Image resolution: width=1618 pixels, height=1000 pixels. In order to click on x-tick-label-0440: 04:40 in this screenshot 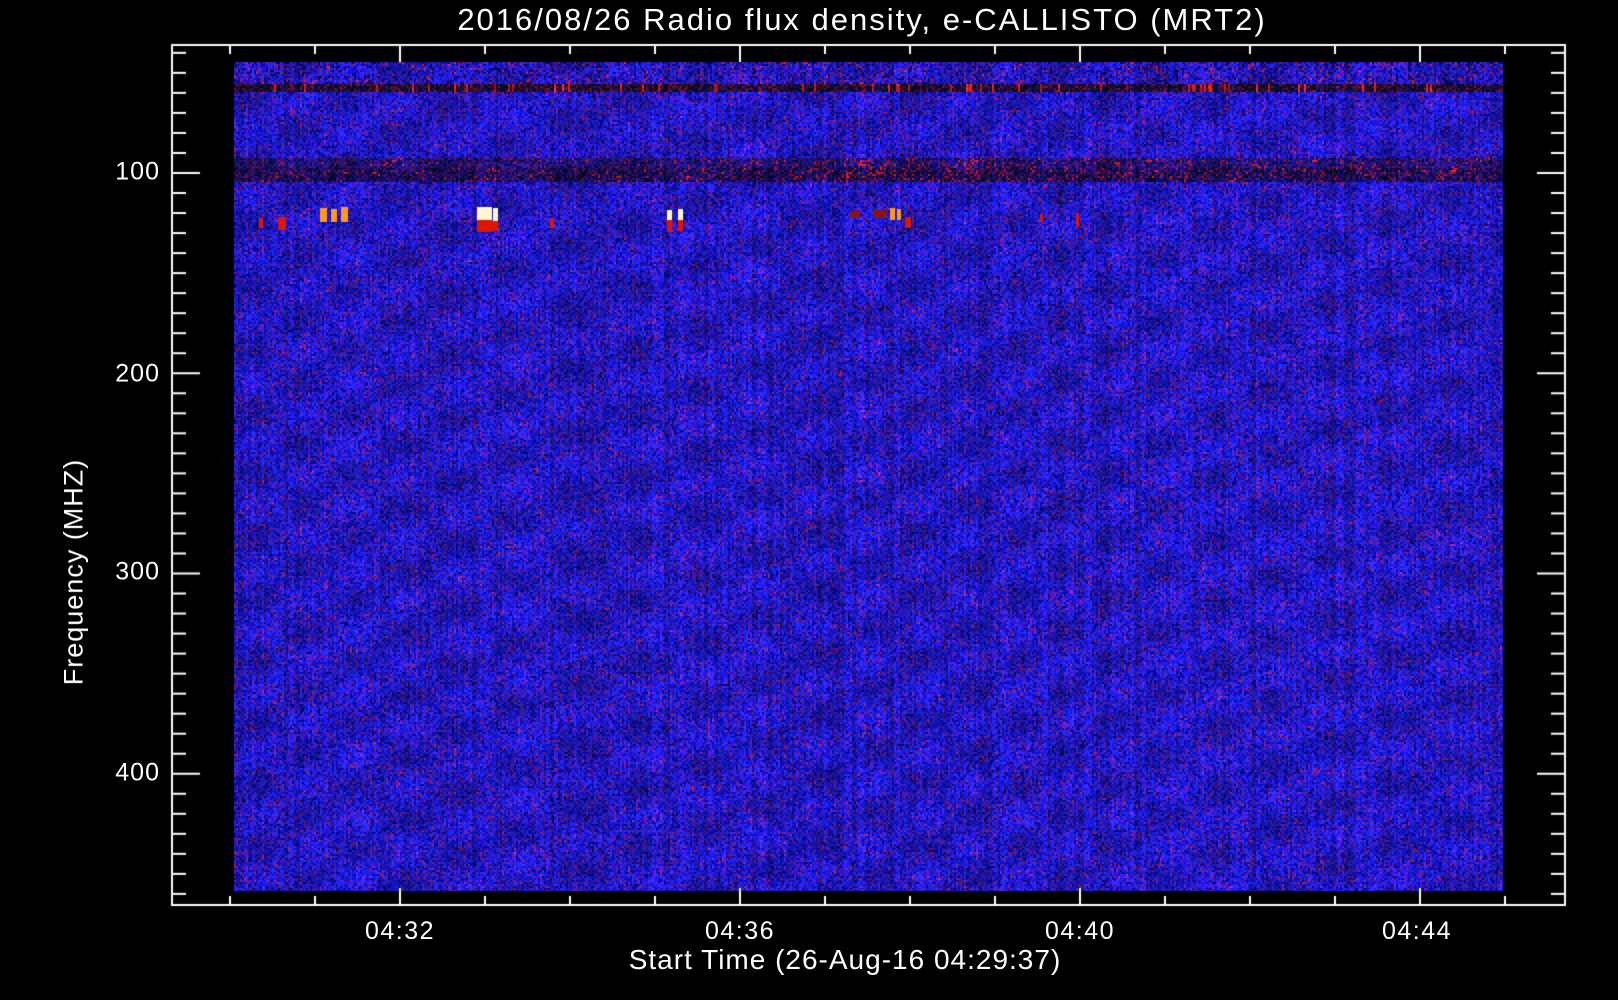, I will do `click(1080, 931)`.